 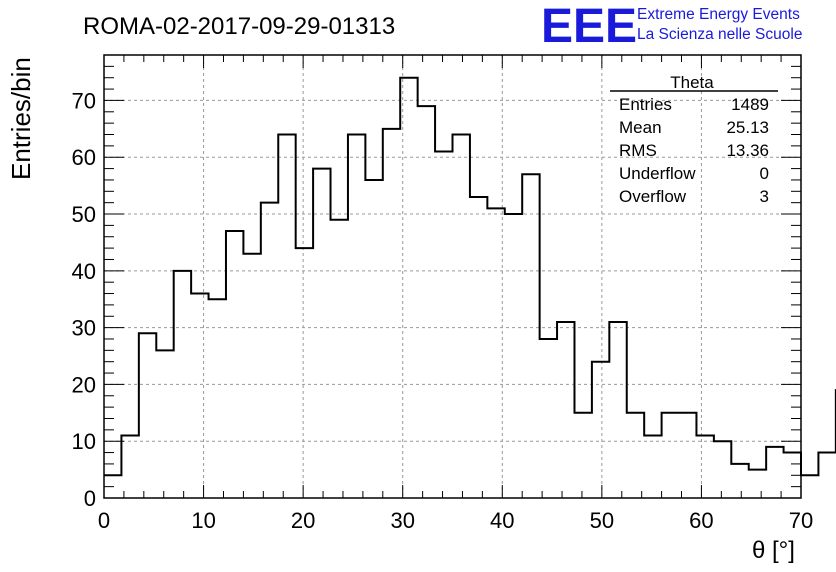 I want to click on stats-row-value: 1489, so click(x=750, y=104).